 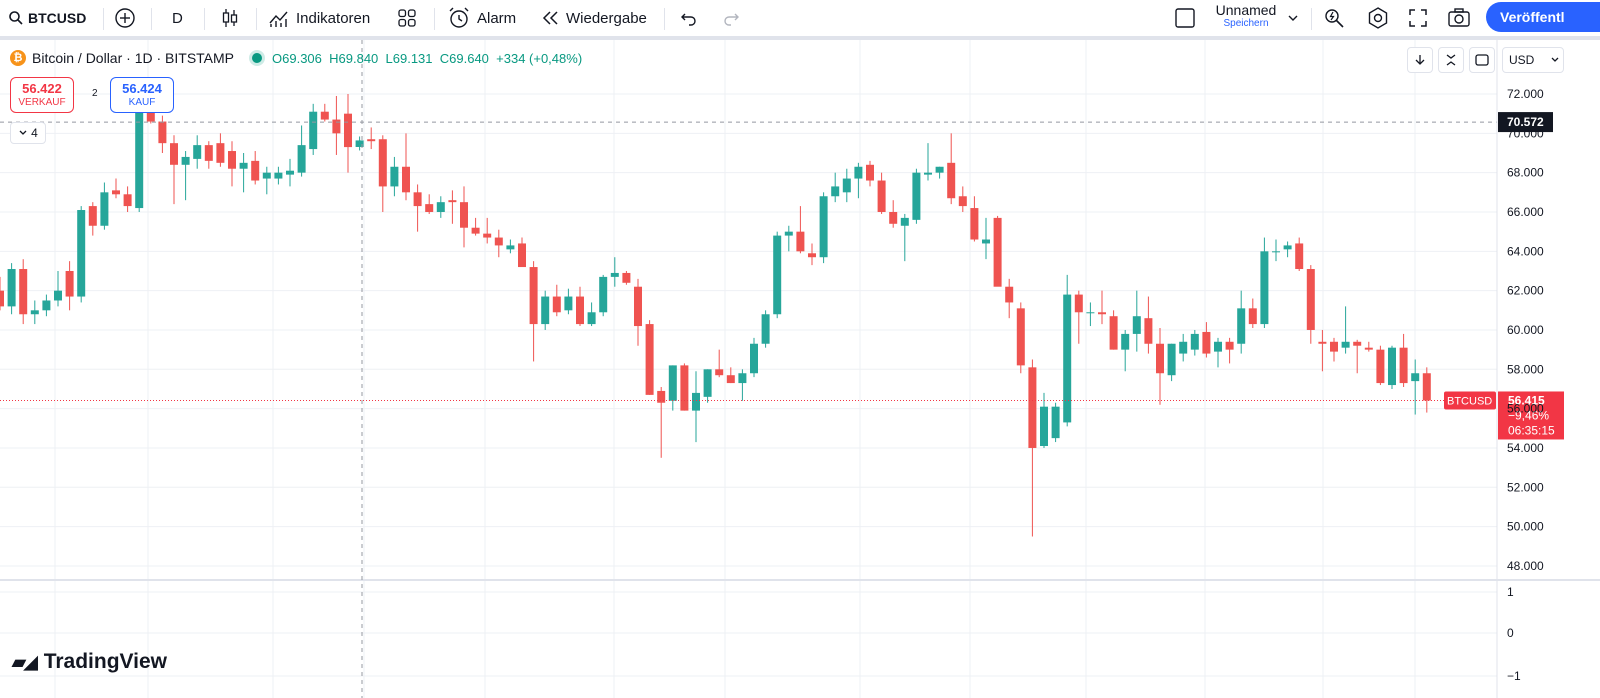 I want to click on compare-symbol-button, so click(x=125, y=18).